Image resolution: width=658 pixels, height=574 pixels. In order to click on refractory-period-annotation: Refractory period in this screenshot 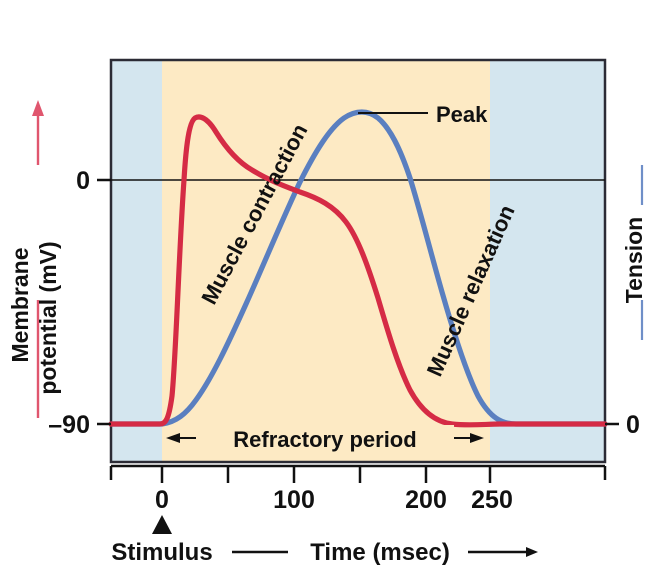, I will do `click(325, 438)`.